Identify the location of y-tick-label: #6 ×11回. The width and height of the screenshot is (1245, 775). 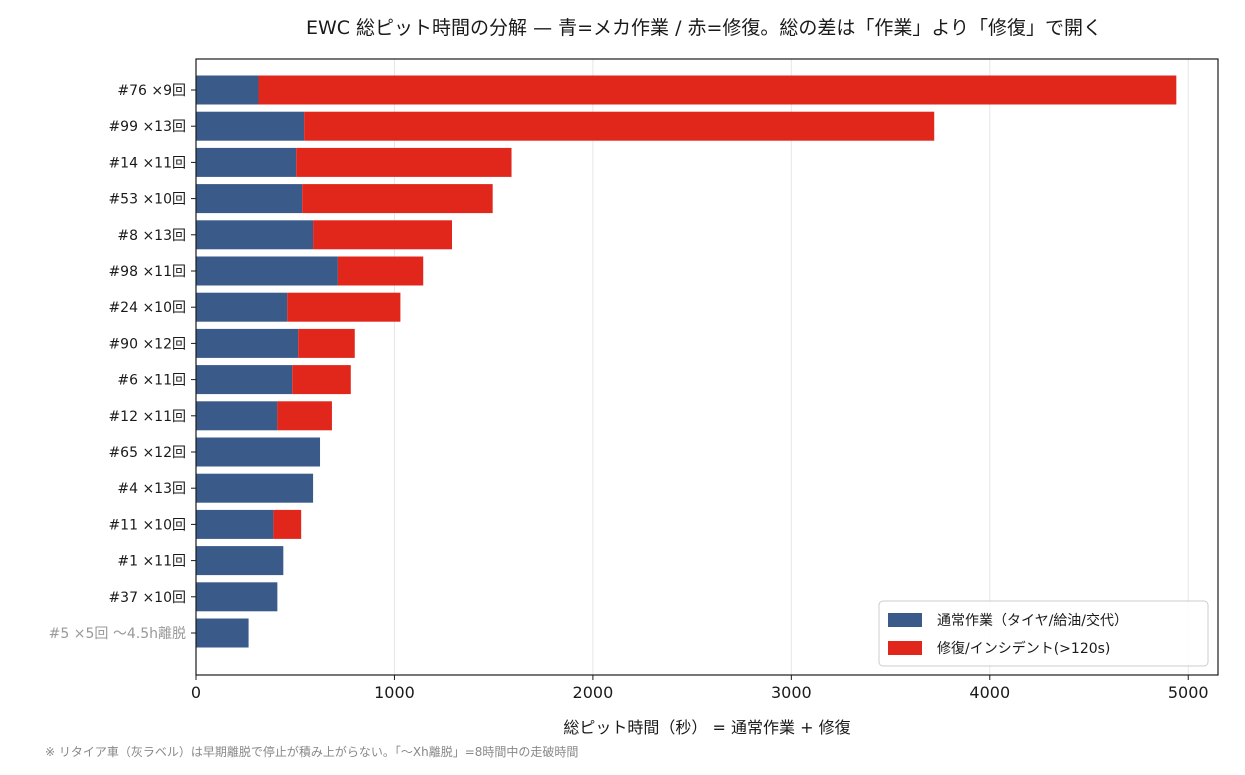
(151, 381).